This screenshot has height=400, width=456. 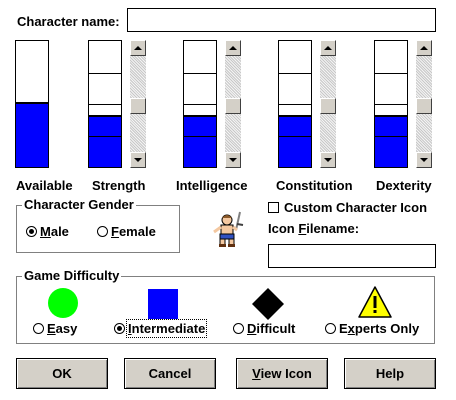 I want to click on dexterity-gauge-fill, so click(x=391, y=140).